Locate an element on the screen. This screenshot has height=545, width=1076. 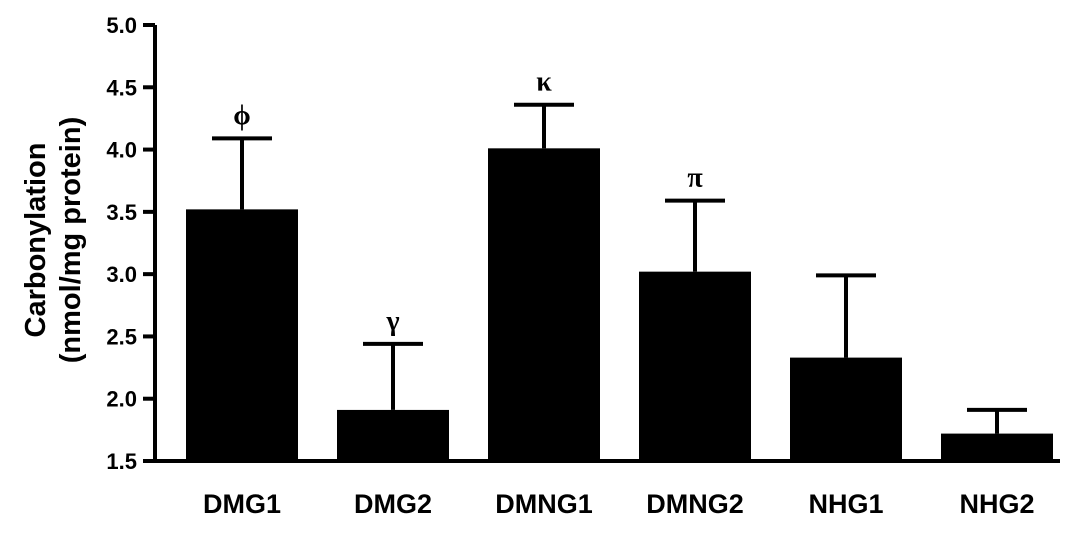
y-axis-label-units: (nmol/mg protein) is located at coordinates (71, 240).